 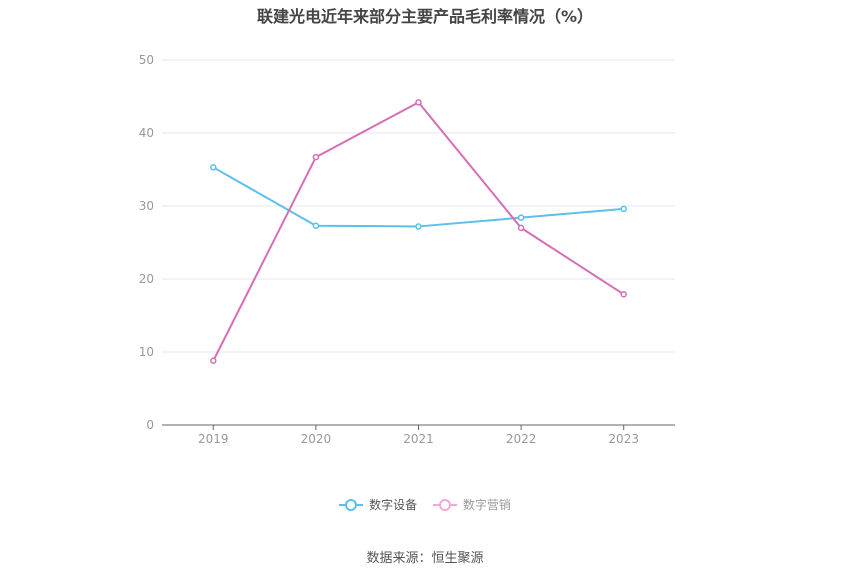 What do you see at coordinates (146, 279) in the screenshot?
I see `y-tick-label-2: 20` at bounding box center [146, 279].